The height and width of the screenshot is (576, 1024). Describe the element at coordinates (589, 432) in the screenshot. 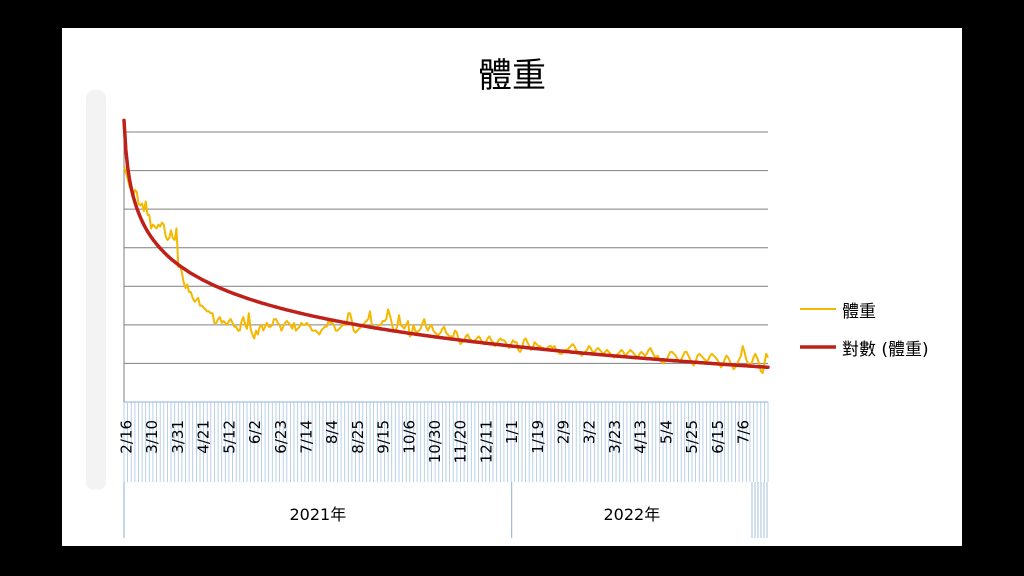

I see `x-tick-label: 3/2` at that location.